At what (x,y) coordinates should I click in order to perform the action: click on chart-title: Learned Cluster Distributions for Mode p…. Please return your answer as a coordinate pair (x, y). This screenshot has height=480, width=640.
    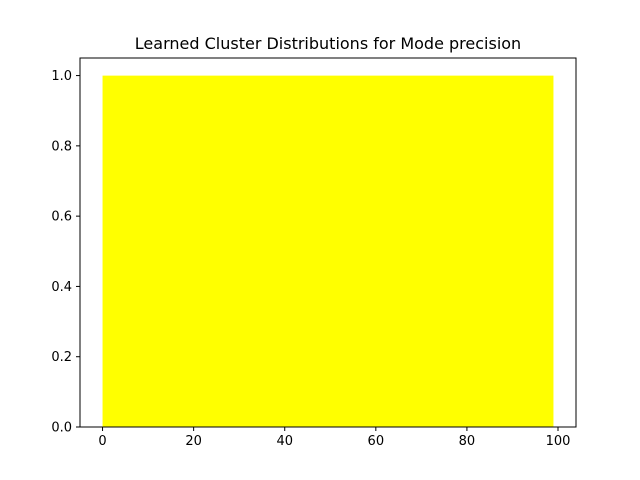
    Looking at the image, I should click on (328, 43).